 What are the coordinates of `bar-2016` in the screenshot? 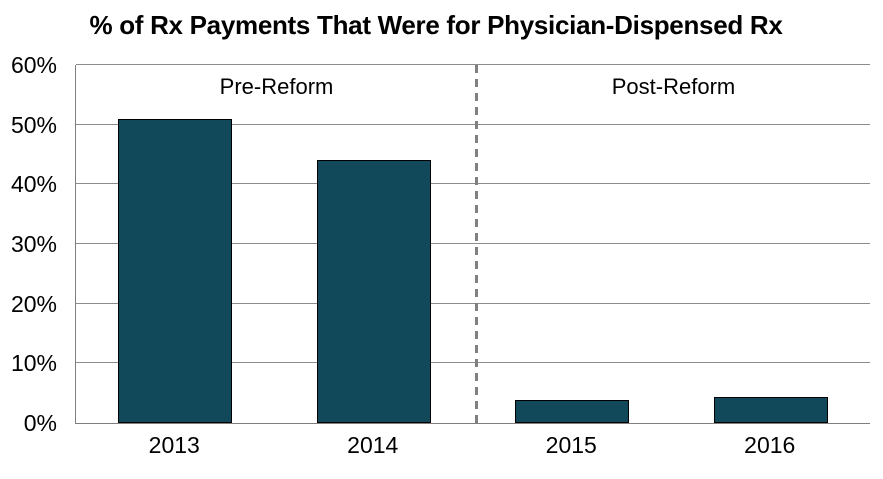 It's located at (770, 409).